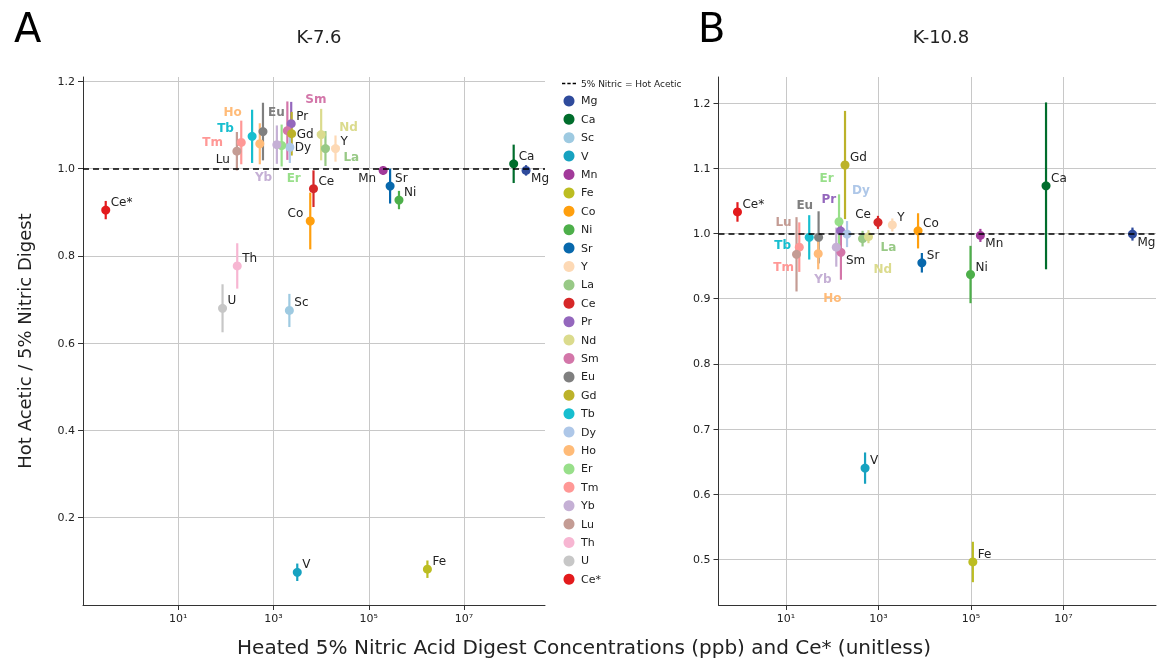  Describe the element at coordinates (701, 168) in the screenshot. I see `y-tick-label: 1.1` at that location.